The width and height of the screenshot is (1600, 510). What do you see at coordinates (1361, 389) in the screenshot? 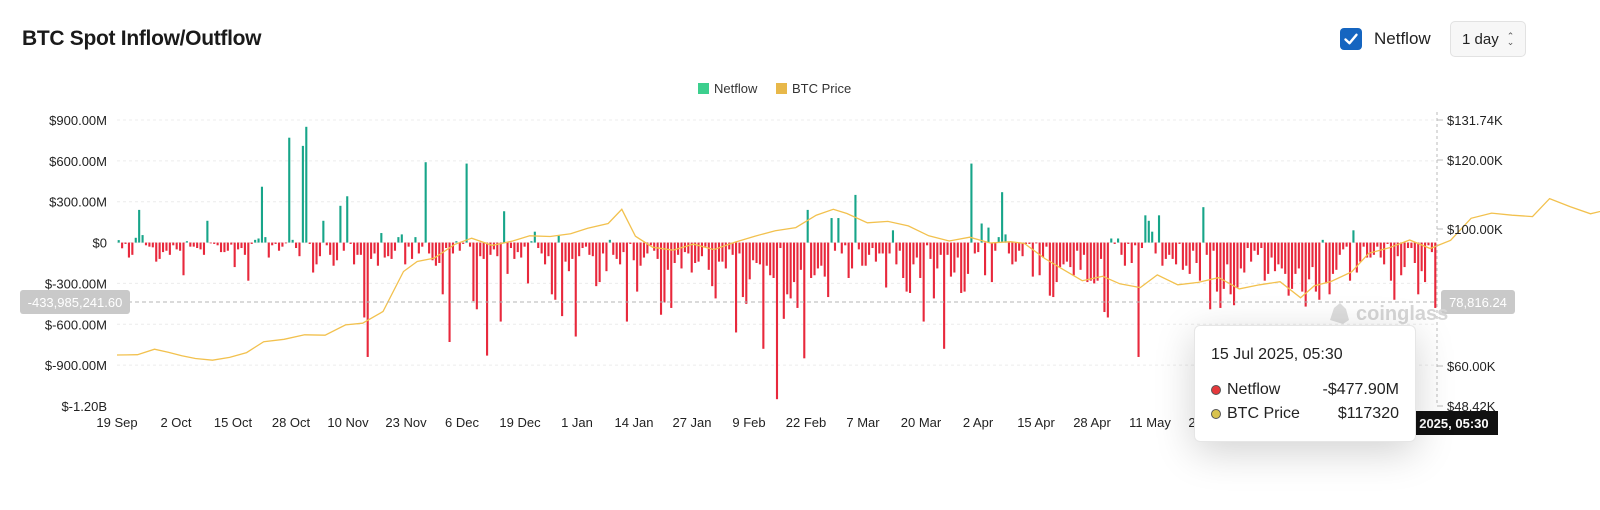
I see `tooltip-netflow-value: -$477.90M` at bounding box center [1361, 389].